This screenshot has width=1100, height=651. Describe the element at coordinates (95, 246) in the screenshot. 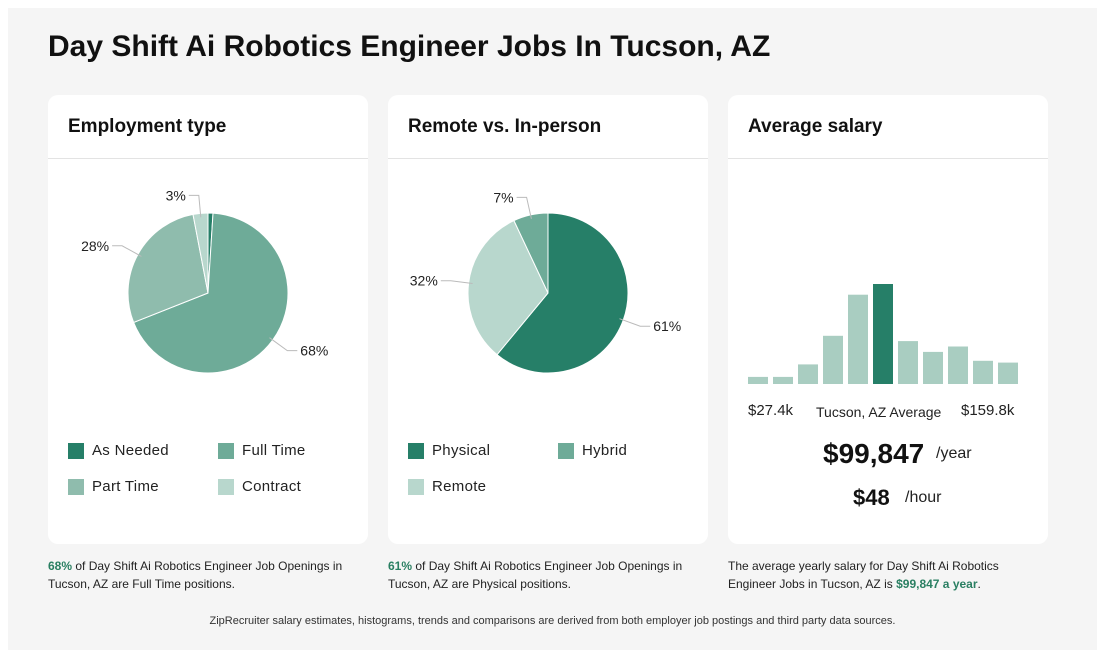

I see `pie-label: 28%` at that location.